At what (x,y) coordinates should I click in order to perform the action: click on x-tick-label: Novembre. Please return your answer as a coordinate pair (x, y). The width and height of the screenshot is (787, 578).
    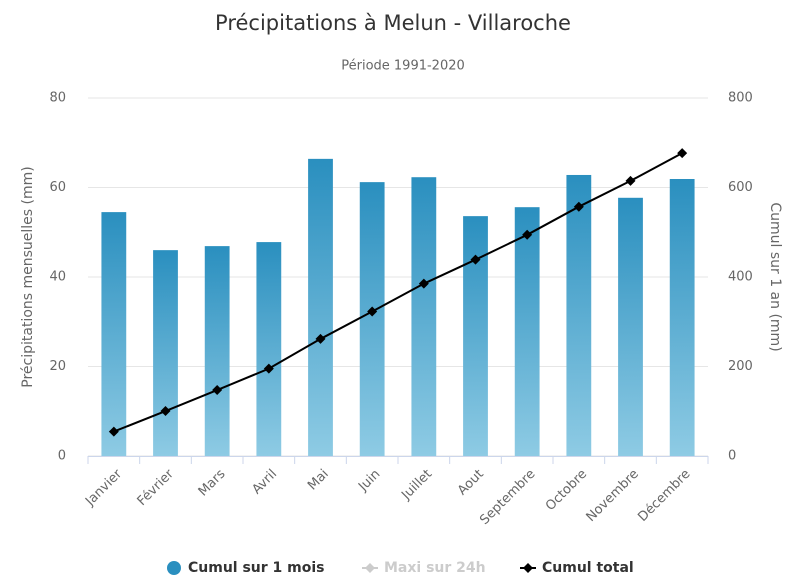
    Looking at the image, I should click on (613, 496).